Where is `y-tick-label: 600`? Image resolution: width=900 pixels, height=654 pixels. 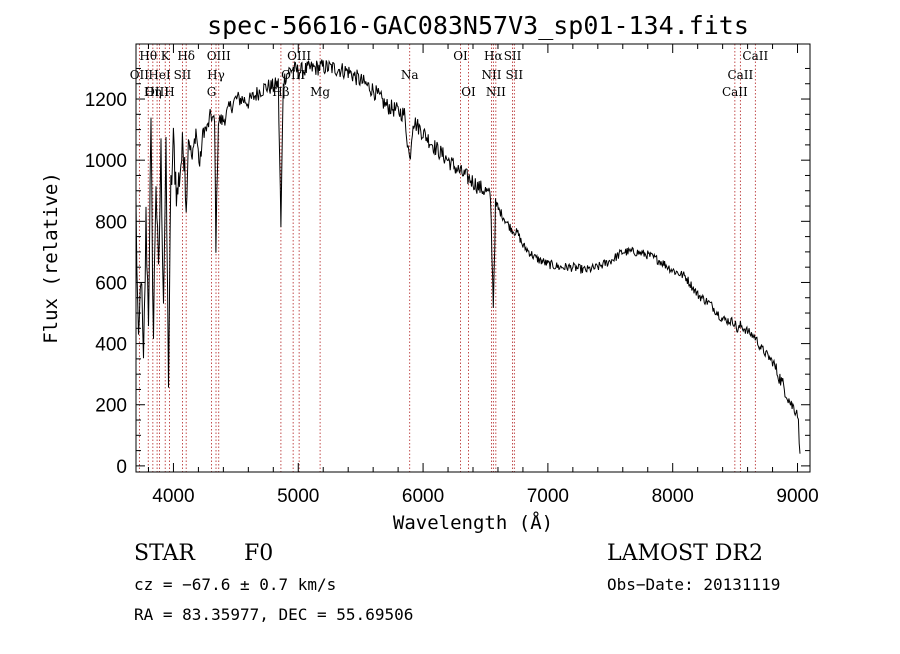 y-tick-label: 600 is located at coordinates (111, 283).